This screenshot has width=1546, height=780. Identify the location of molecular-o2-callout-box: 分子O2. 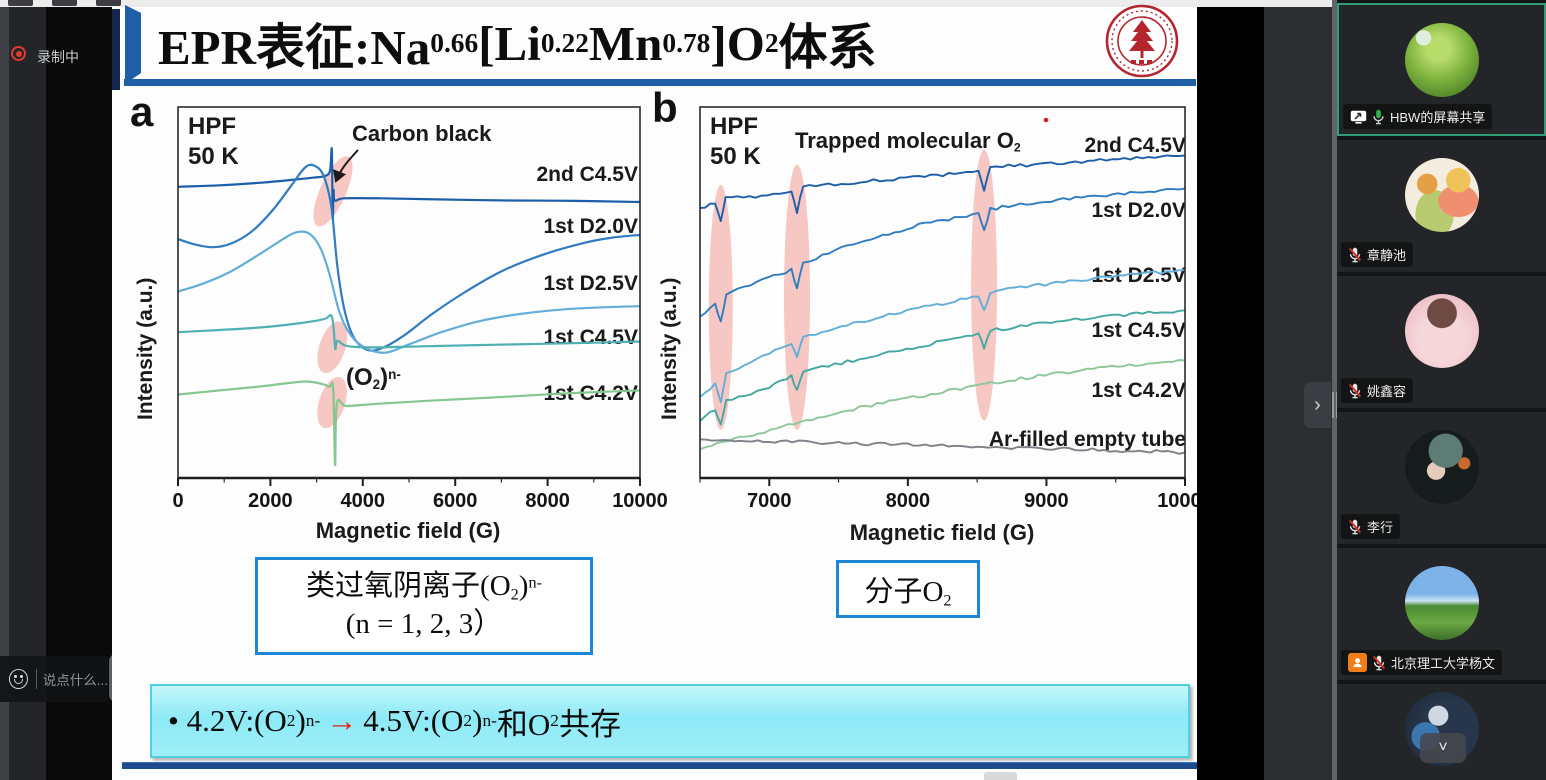
(908, 589).